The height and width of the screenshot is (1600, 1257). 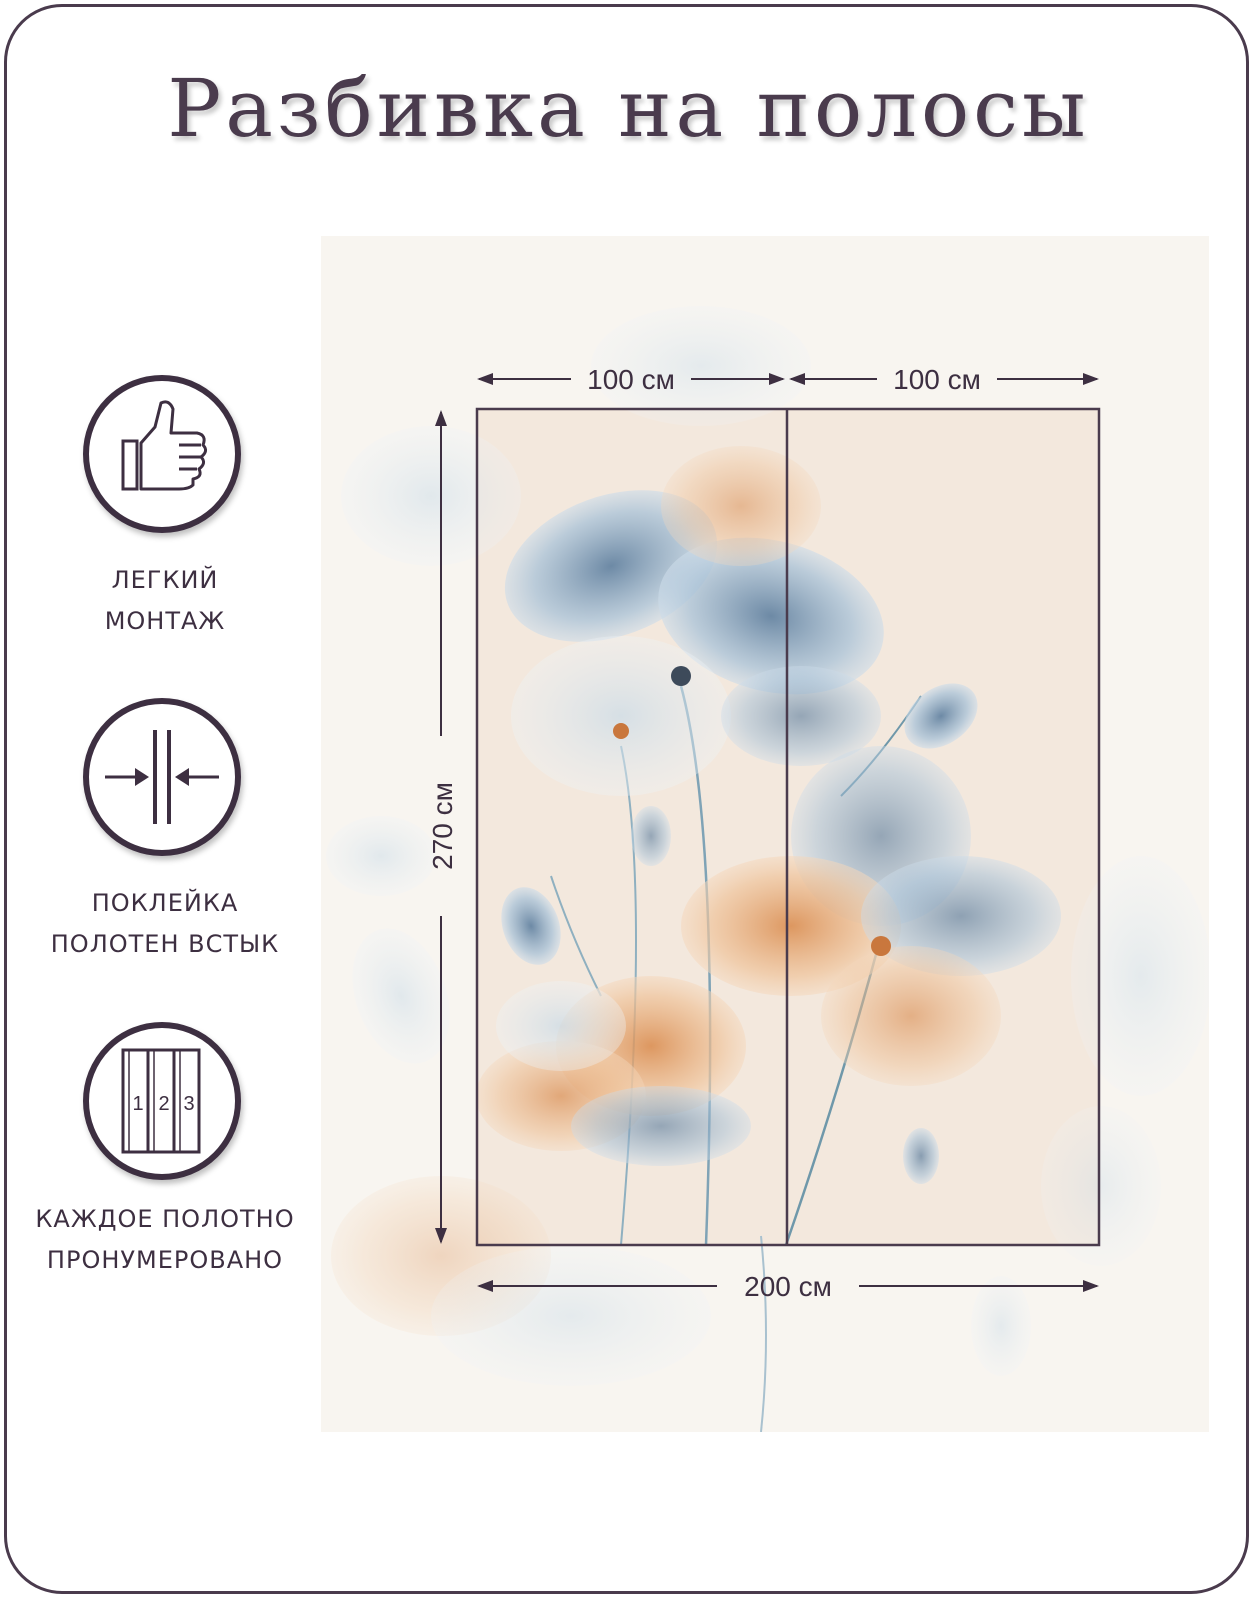 I want to click on feature-label-easy-install: ЛЕГКИЙ МОНТАЖ, so click(x=165, y=600).